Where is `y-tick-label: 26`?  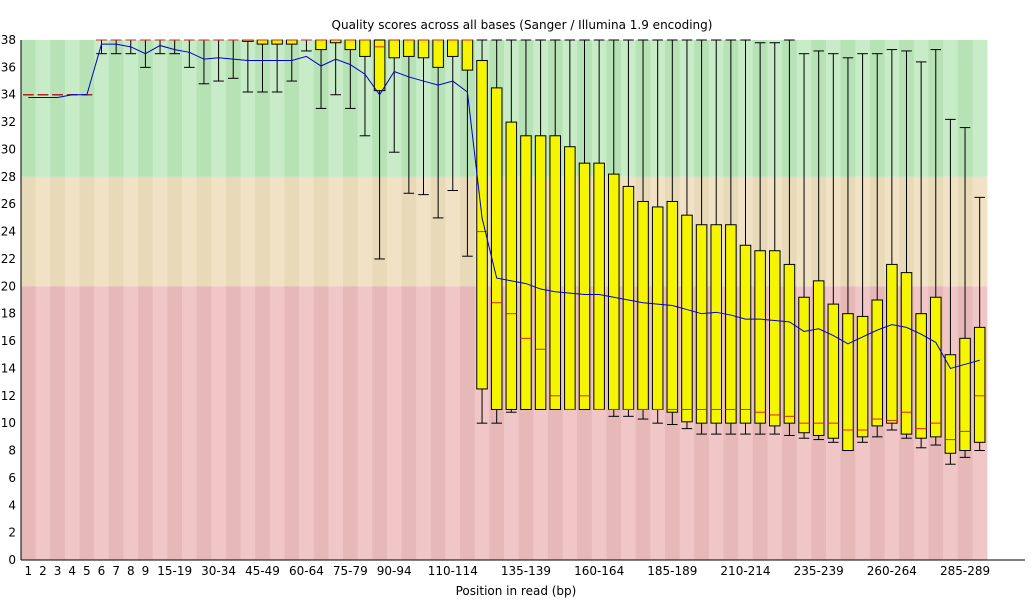 y-tick-label: 26 is located at coordinates (8, 204).